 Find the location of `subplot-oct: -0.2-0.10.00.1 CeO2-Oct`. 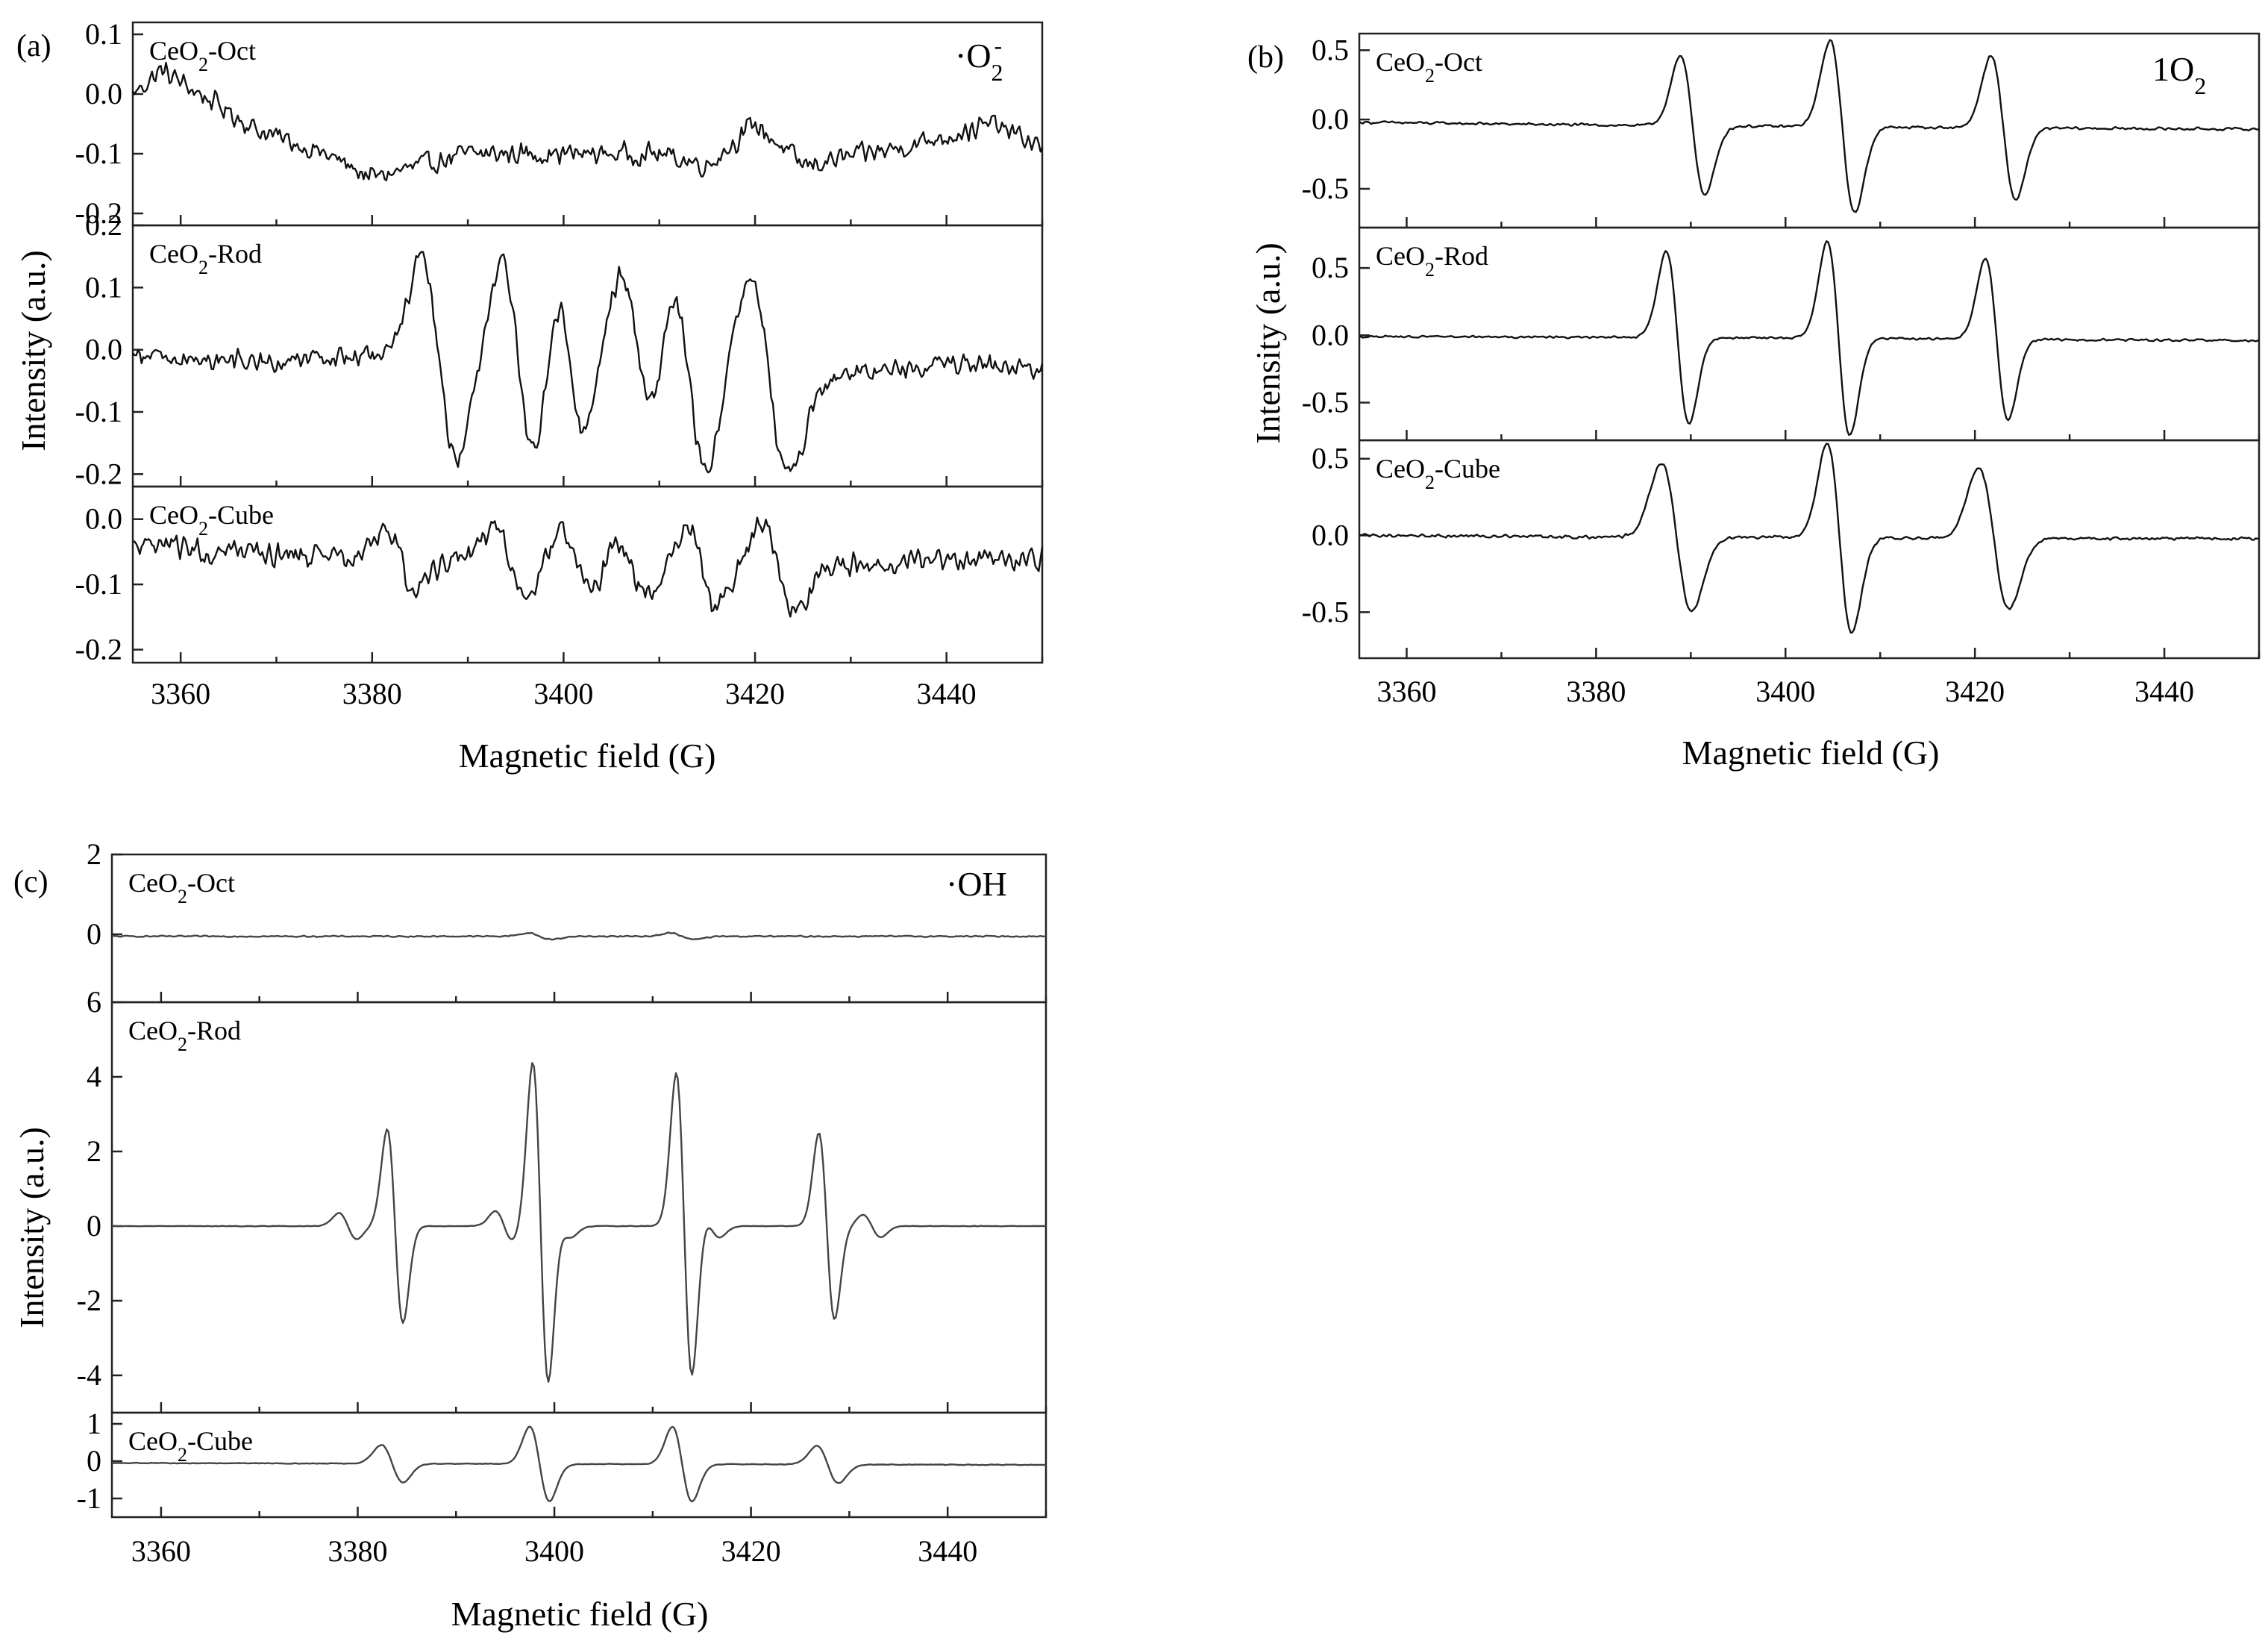

subplot-oct: -0.2-0.10.00.1 CeO2-Oct is located at coordinates (559, 123).